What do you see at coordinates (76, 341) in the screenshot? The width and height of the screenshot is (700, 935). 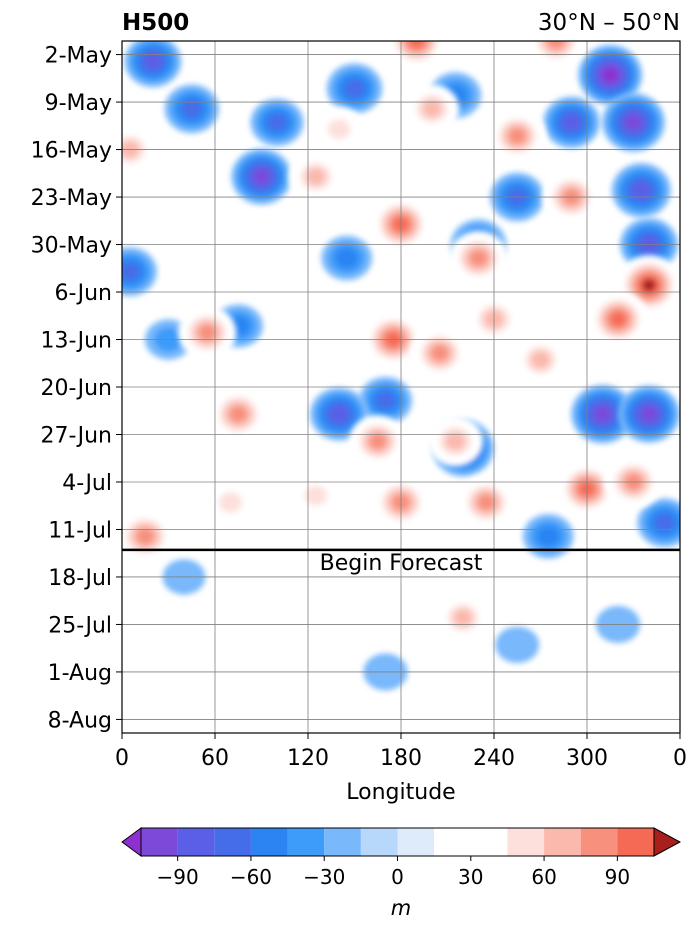 I see `y-tick-label: 13-Jun` at bounding box center [76, 341].